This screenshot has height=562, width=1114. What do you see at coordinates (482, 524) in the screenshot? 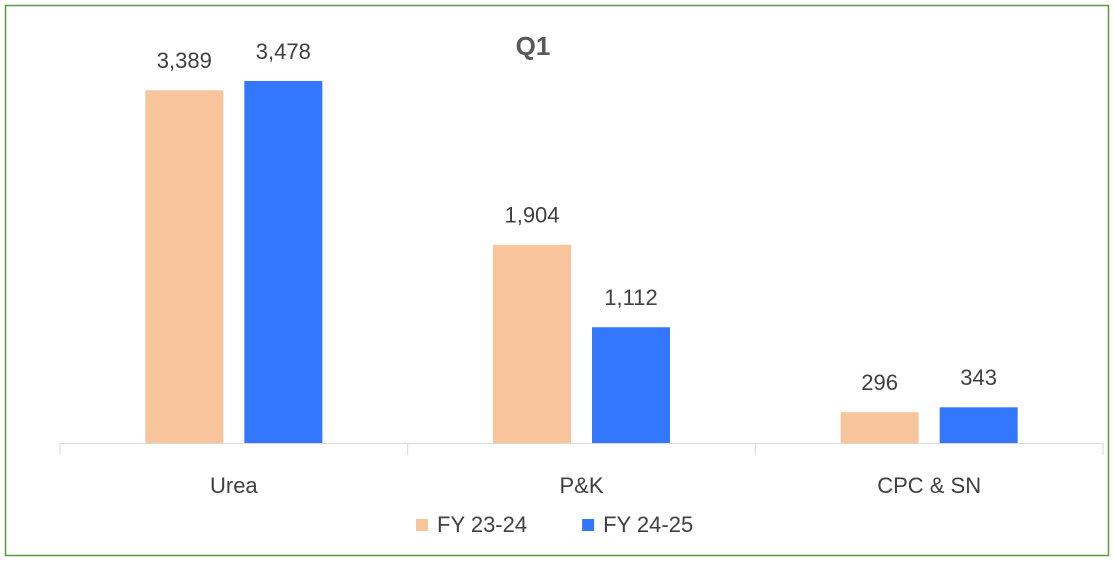
I see `legend-label: FY 23-24` at bounding box center [482, 524].